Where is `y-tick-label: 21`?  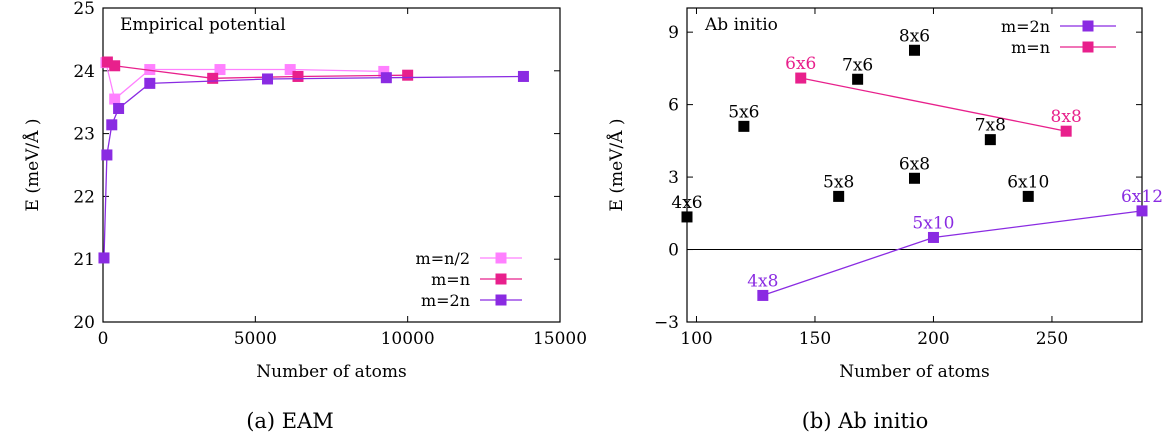
y-tick-label: 21 is located at coordinates (84, 260).